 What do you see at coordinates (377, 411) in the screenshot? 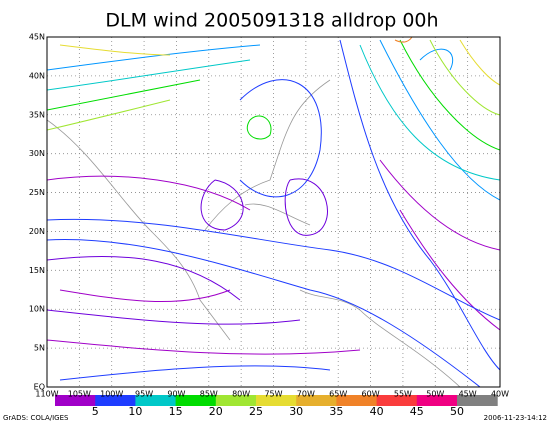
I see `colorbar-label: 40` at bounding box center [377, 411].